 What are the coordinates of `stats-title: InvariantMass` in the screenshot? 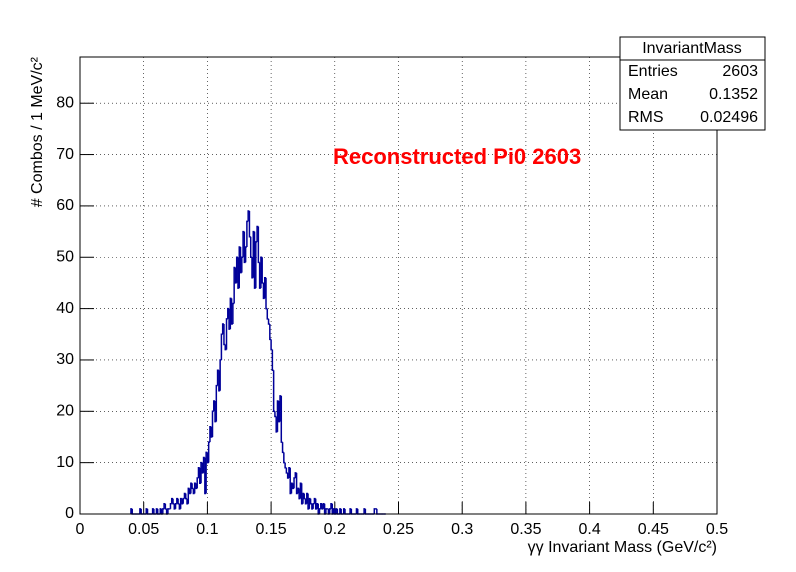 It's located at (692, 48).